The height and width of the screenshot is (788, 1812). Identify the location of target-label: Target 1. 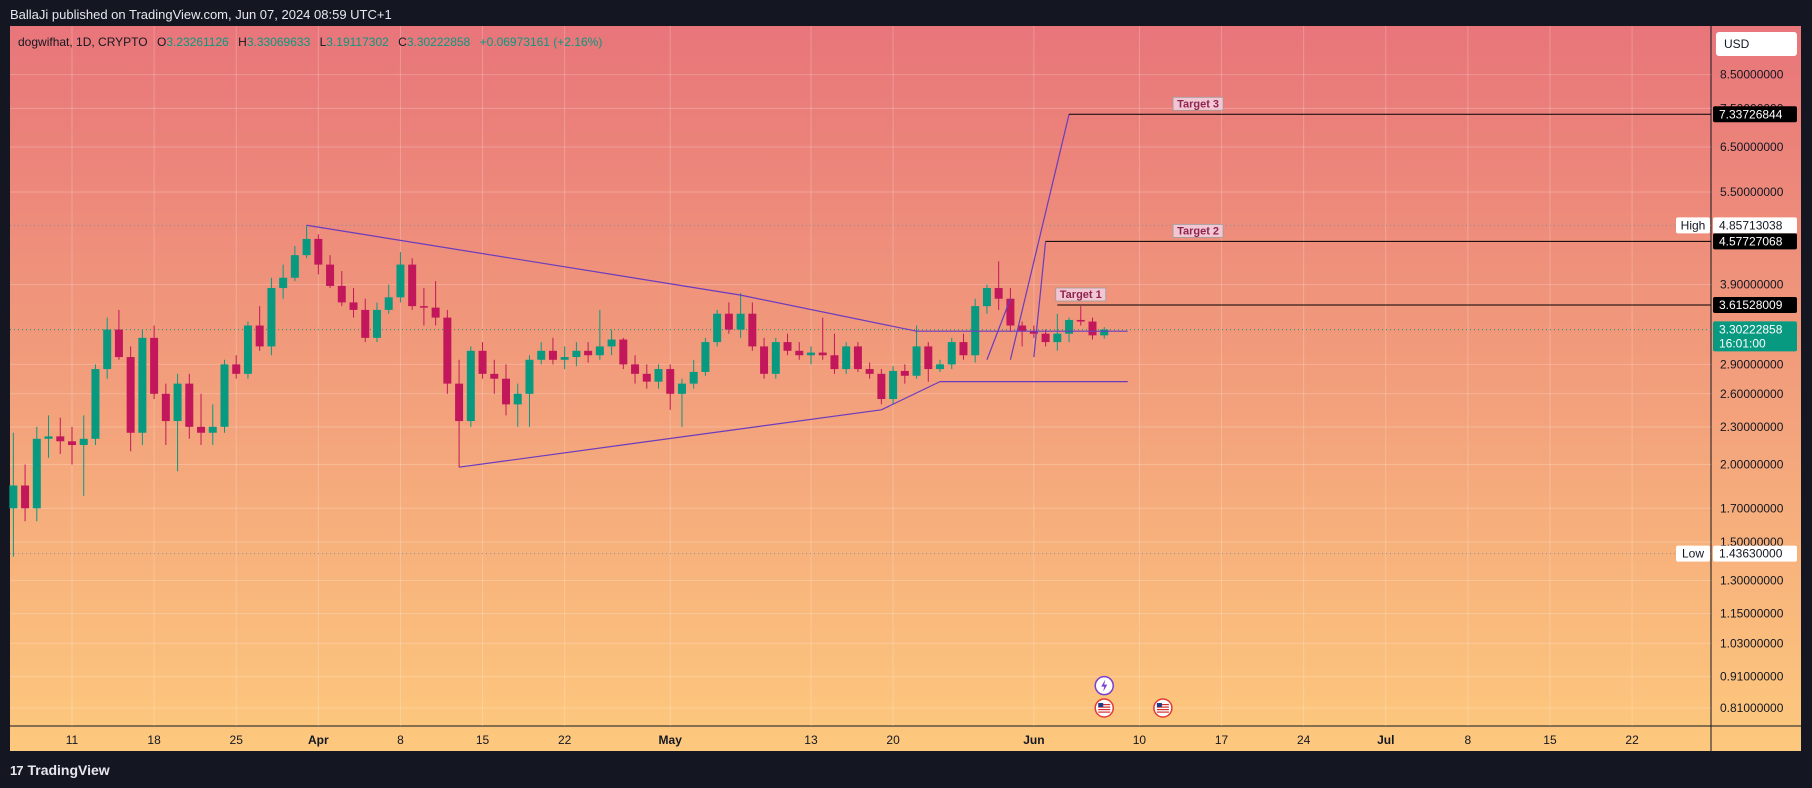
(1081, 295).